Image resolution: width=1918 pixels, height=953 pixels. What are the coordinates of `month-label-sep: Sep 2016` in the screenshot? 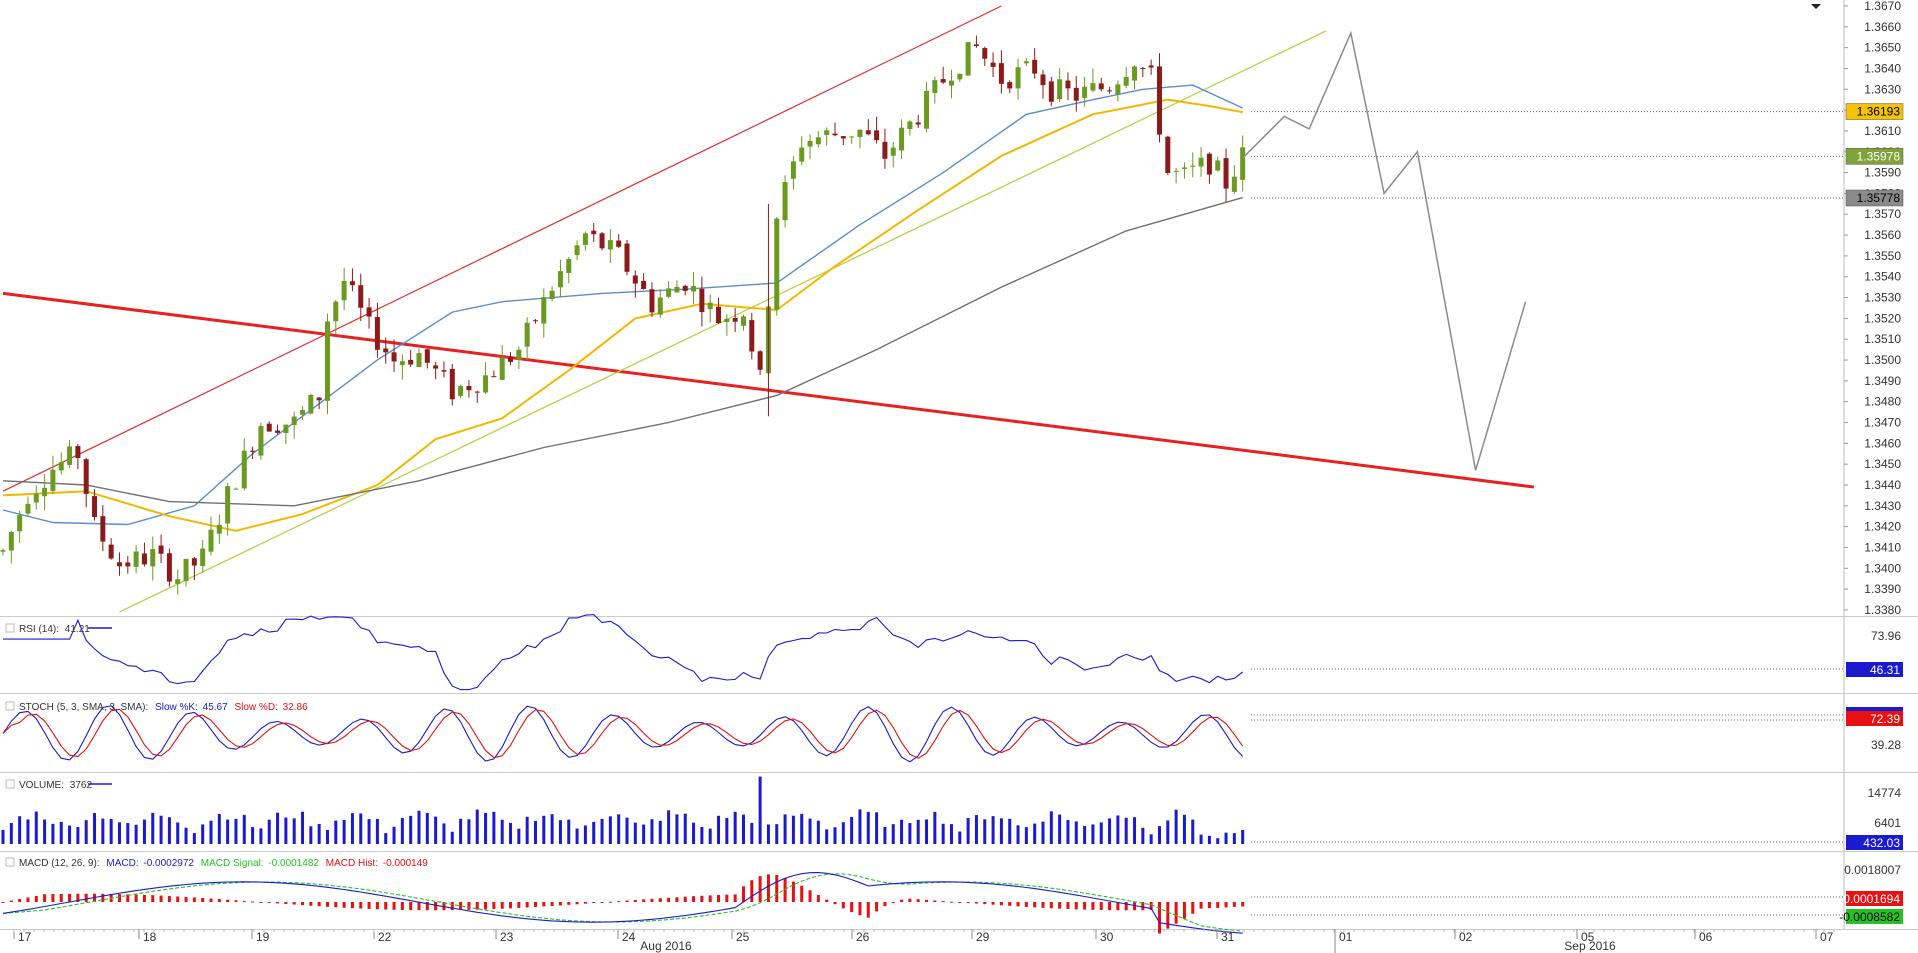 It's located at (1590, 946).